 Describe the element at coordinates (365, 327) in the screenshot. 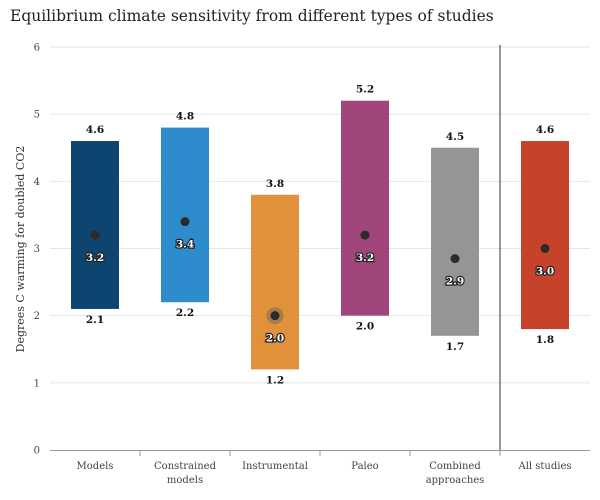

I see `low-value-label: 2.0` at that location.